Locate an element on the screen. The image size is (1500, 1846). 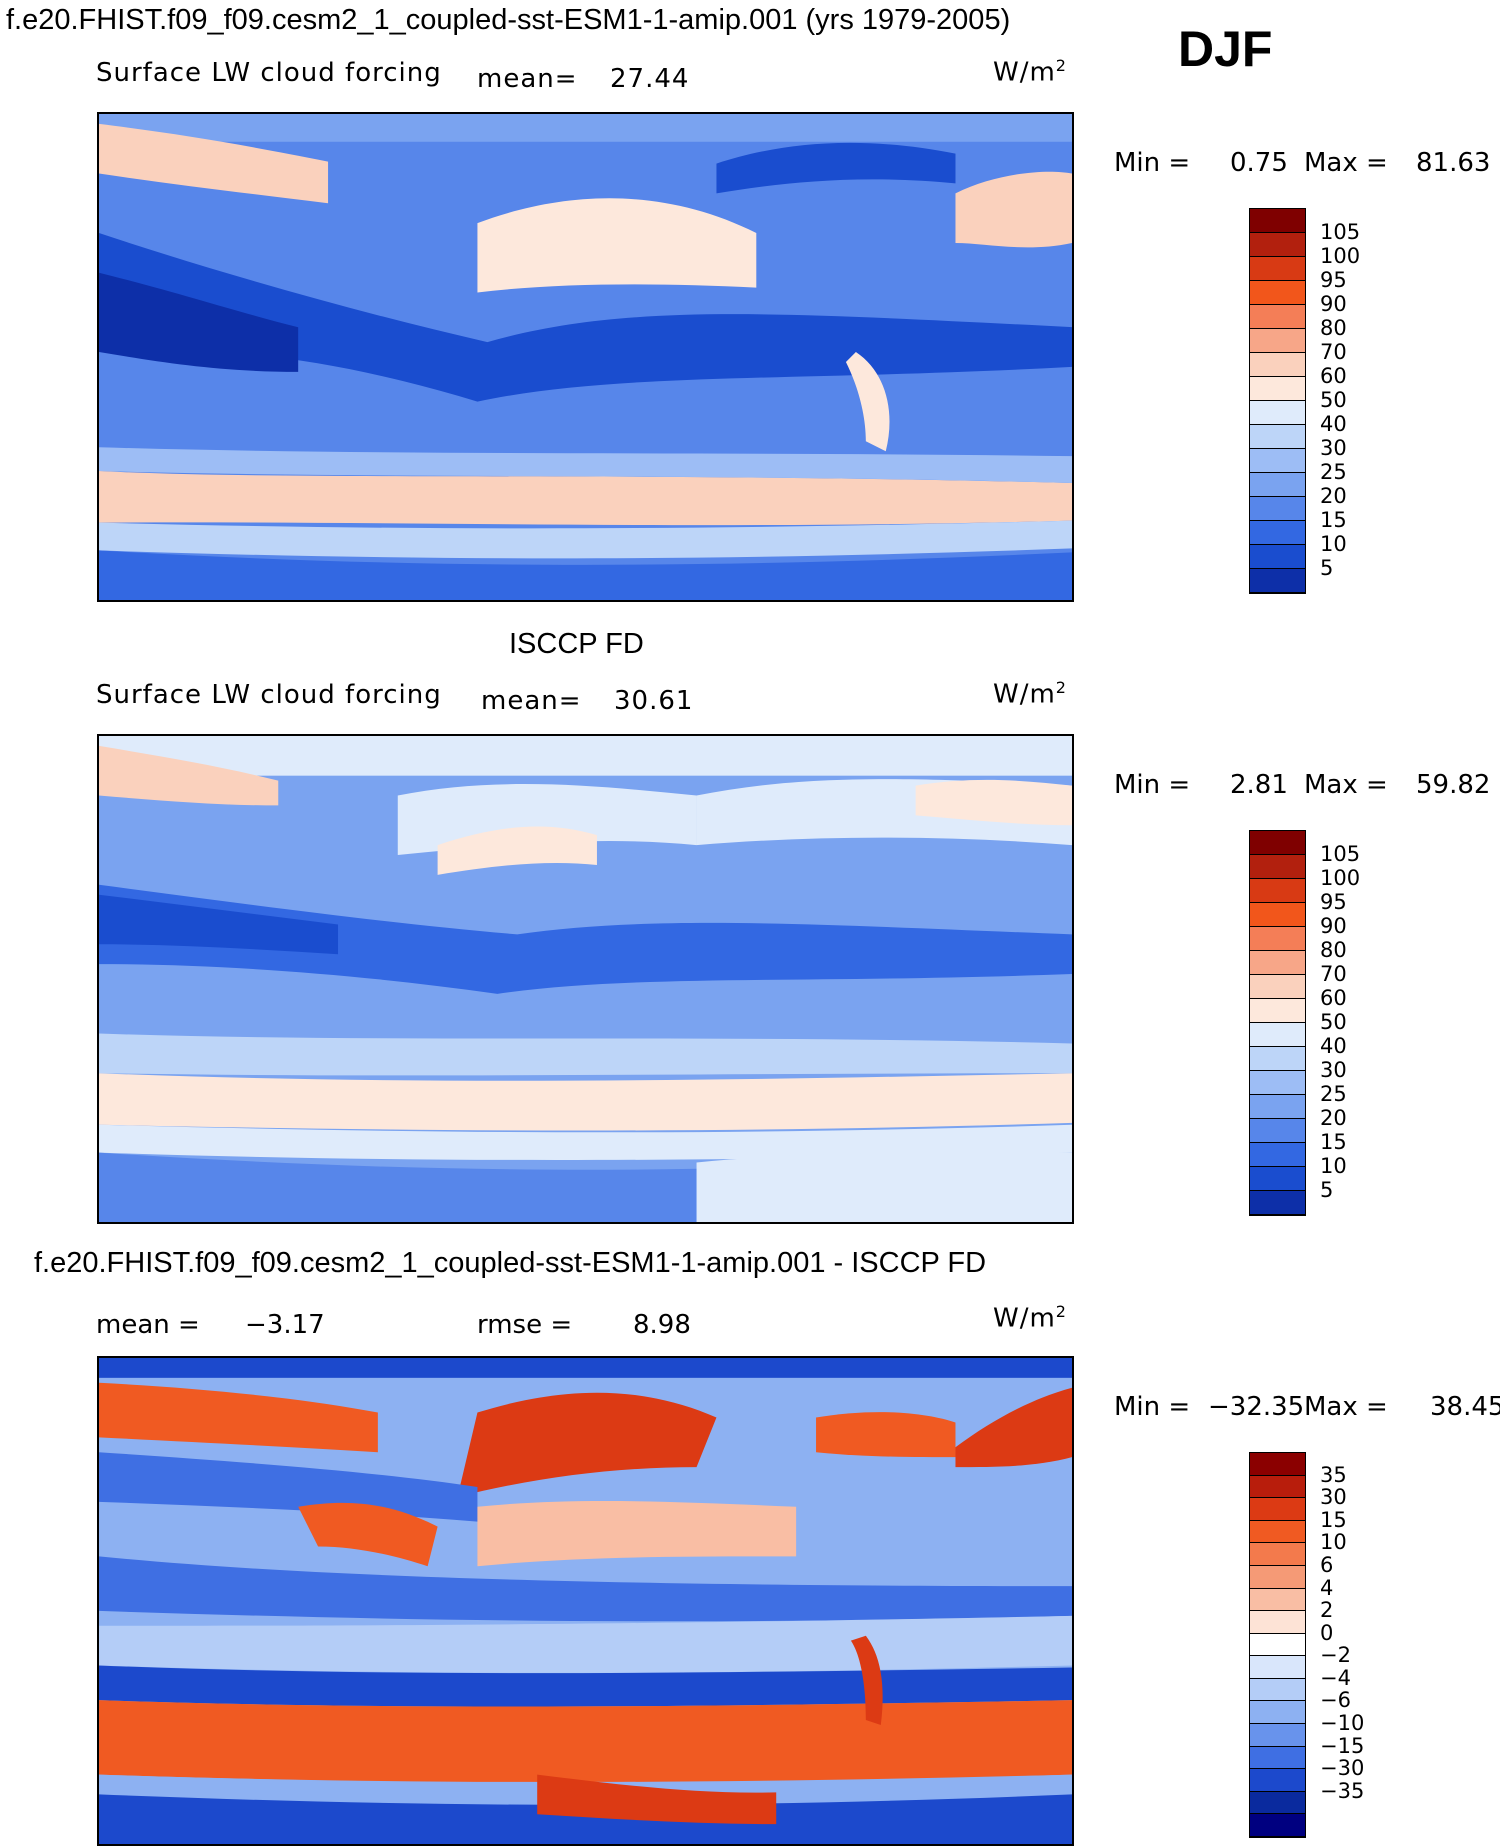
panel2-mean-label: mean= is located at coordinates (531, 701).